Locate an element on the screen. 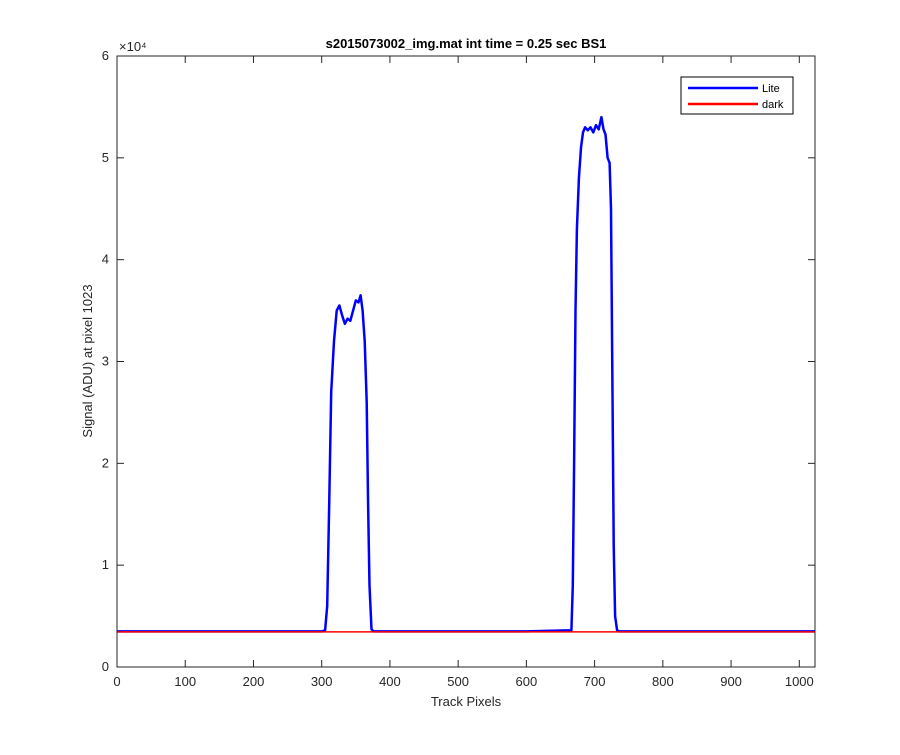 This screenshot has width=900, height=755. y-axis-label: Signal (ADU) at pixel 1023 is located at coordinates (87, 360).